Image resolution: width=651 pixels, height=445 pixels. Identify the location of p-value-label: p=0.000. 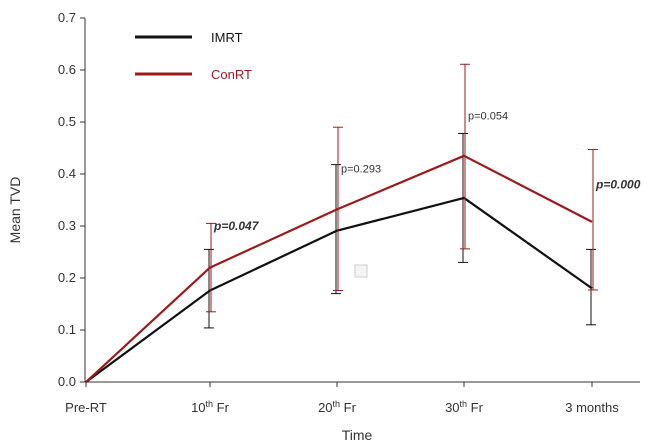
(618, 185).